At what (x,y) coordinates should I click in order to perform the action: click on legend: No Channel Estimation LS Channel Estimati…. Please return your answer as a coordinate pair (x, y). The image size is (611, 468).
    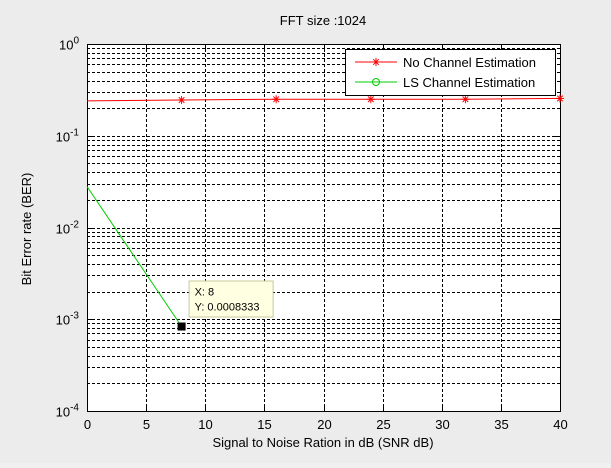
    Looking at the image, I should click on (450, 72).